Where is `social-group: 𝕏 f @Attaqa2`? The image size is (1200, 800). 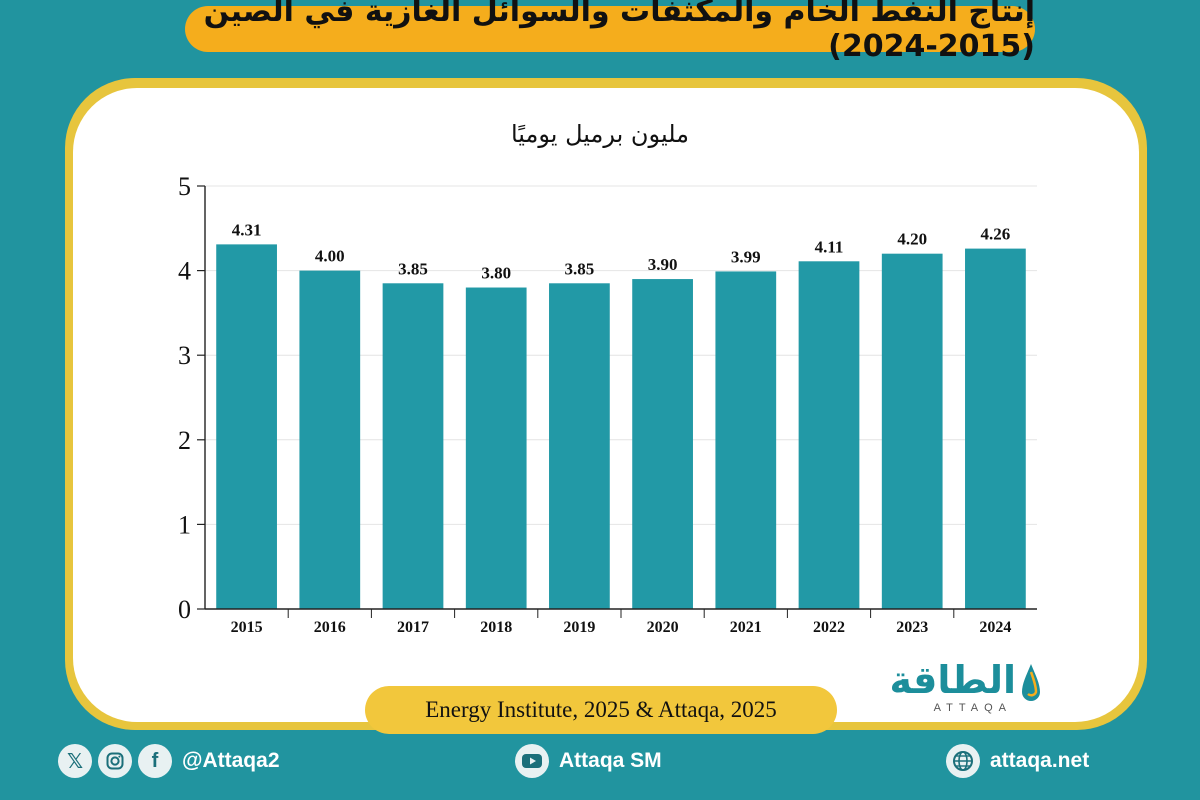 social-group: 𝕏 f @Attaqa2 is located at coordinates (169, 761).